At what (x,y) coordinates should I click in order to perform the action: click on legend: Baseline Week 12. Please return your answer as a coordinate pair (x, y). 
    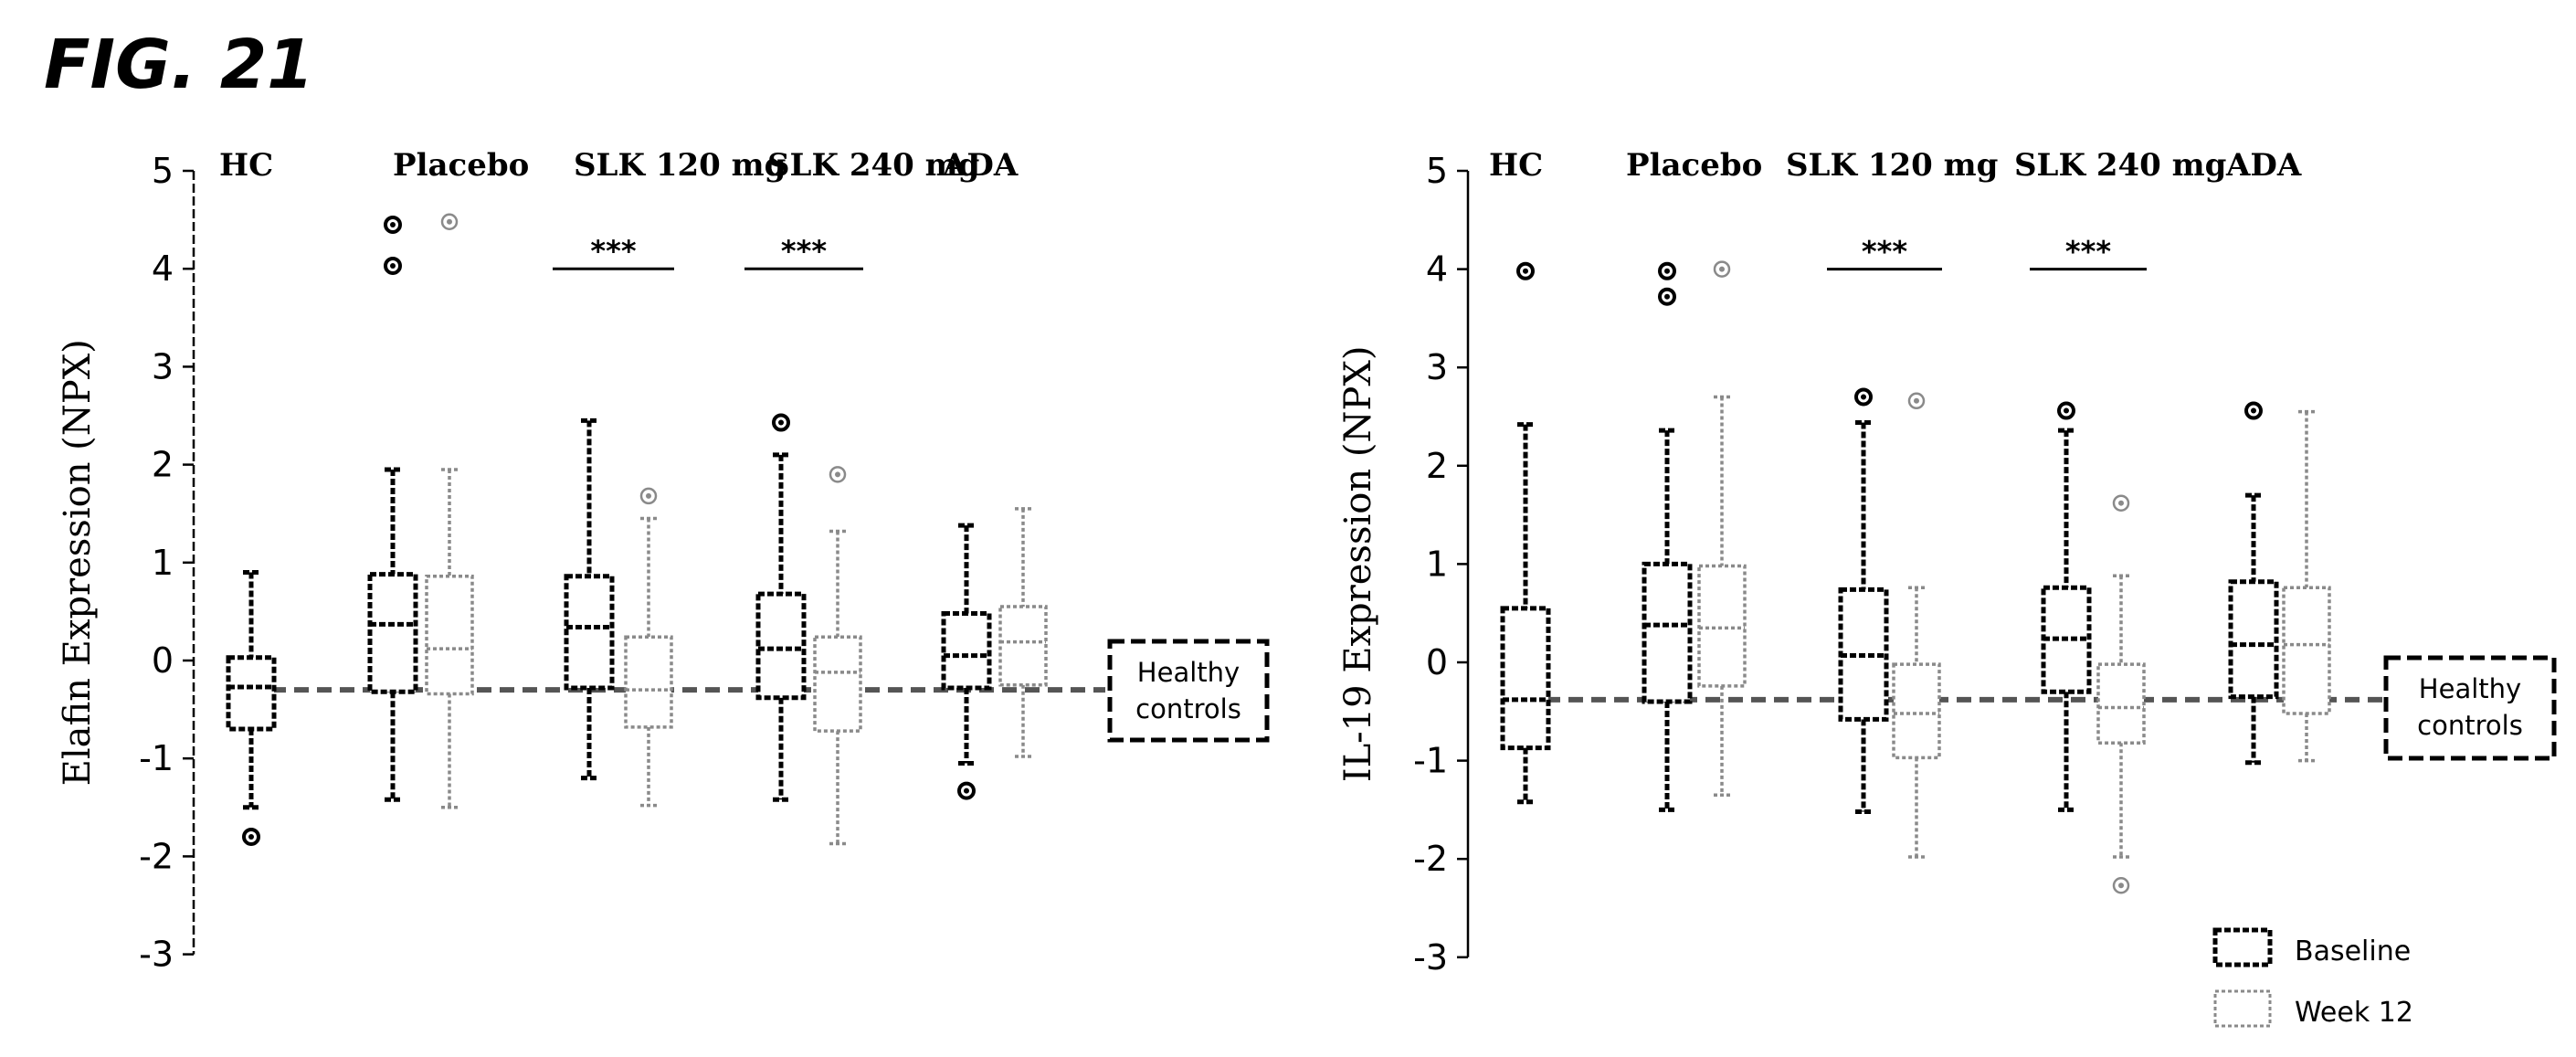
    Looking at the image, I should click on (2312, 978).